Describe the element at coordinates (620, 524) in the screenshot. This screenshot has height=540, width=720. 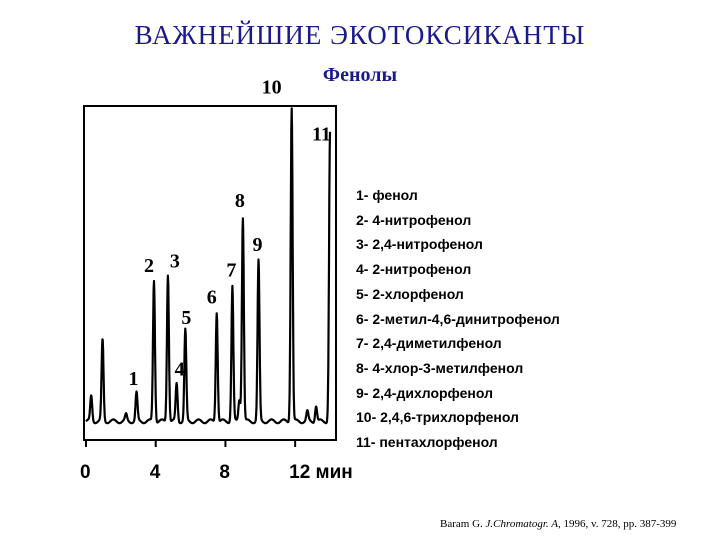
I see `citation-details: 1996, v. 728, pp. 387-399` at that location.